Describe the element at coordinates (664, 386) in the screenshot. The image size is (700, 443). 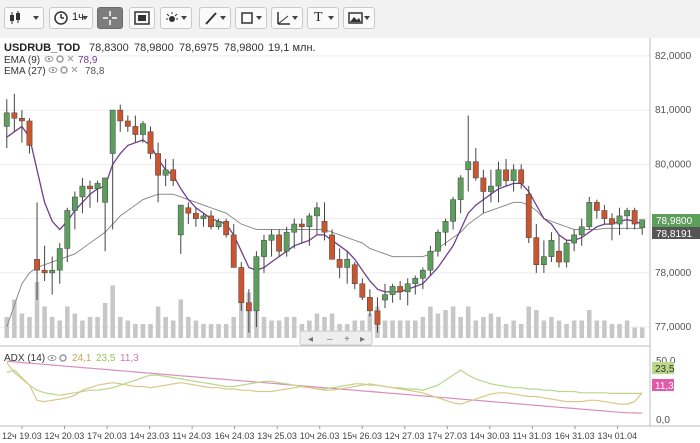
I see `minus-di-badge-label: 11,3` at that location.